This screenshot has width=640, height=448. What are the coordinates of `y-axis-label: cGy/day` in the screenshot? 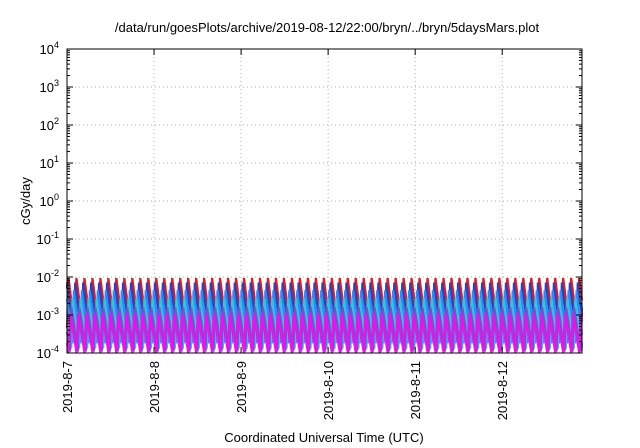 It's located at (25, 201).